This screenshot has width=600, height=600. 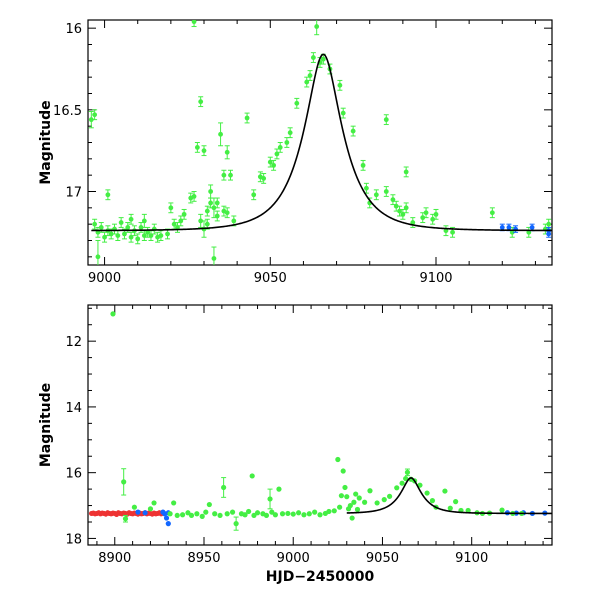 What do you see at coordinates (73, 342) in the screenshot?
I see `y-tick-label: 12` at bounding box center [73, 342].